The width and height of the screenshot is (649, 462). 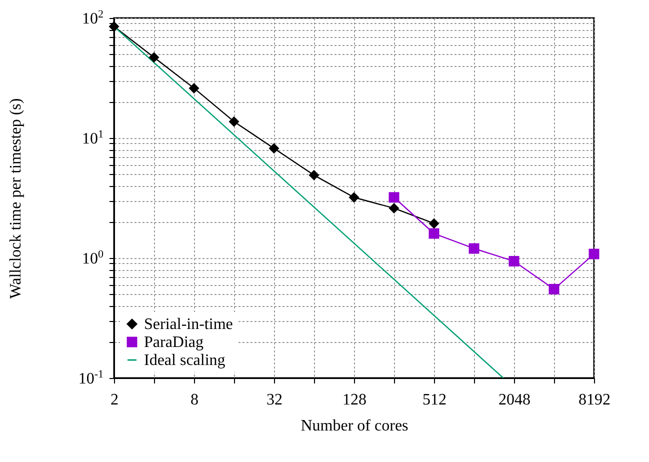 What do you see at coordinates (434, 400) in the screenshot?
I see `x-tick-label: 512` at bounding box center [434, 400].